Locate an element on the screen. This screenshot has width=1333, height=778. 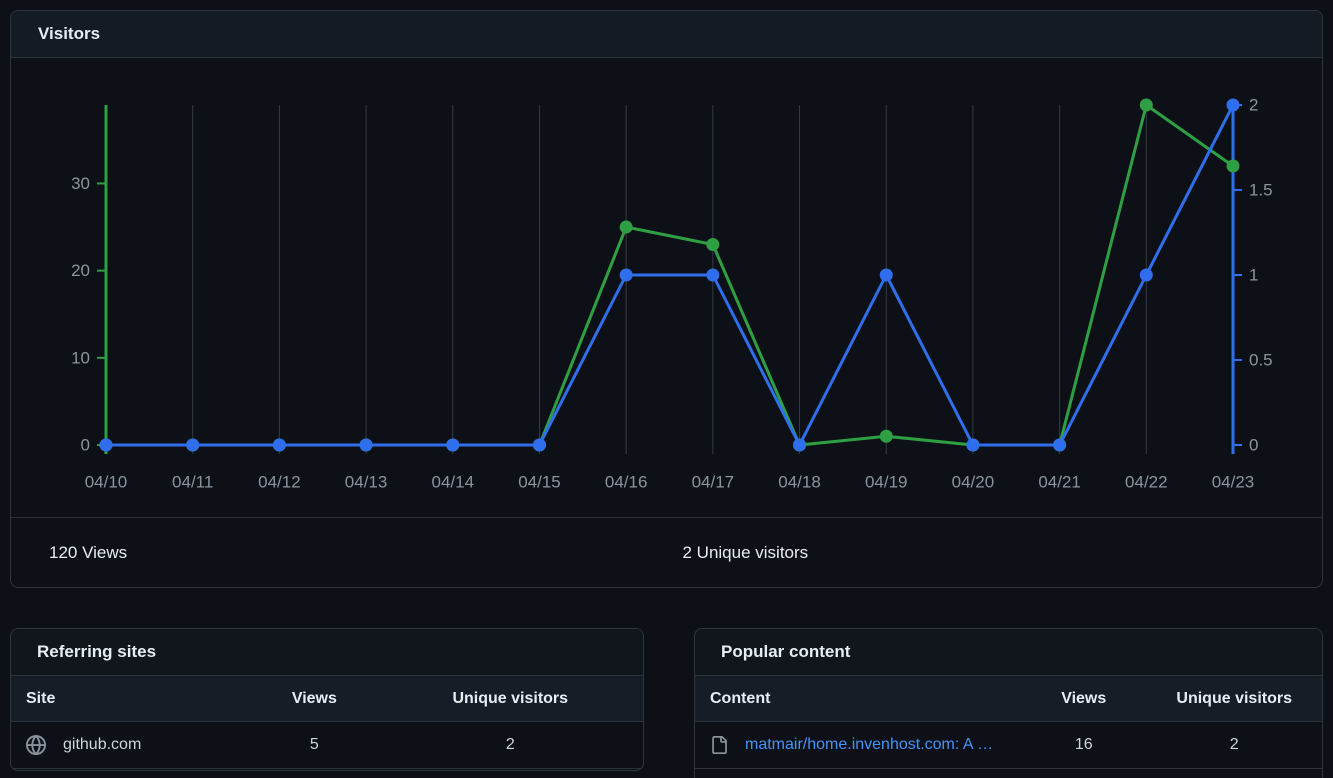
referring-sites-title: Referring sites is located at coordinates (97, 651).